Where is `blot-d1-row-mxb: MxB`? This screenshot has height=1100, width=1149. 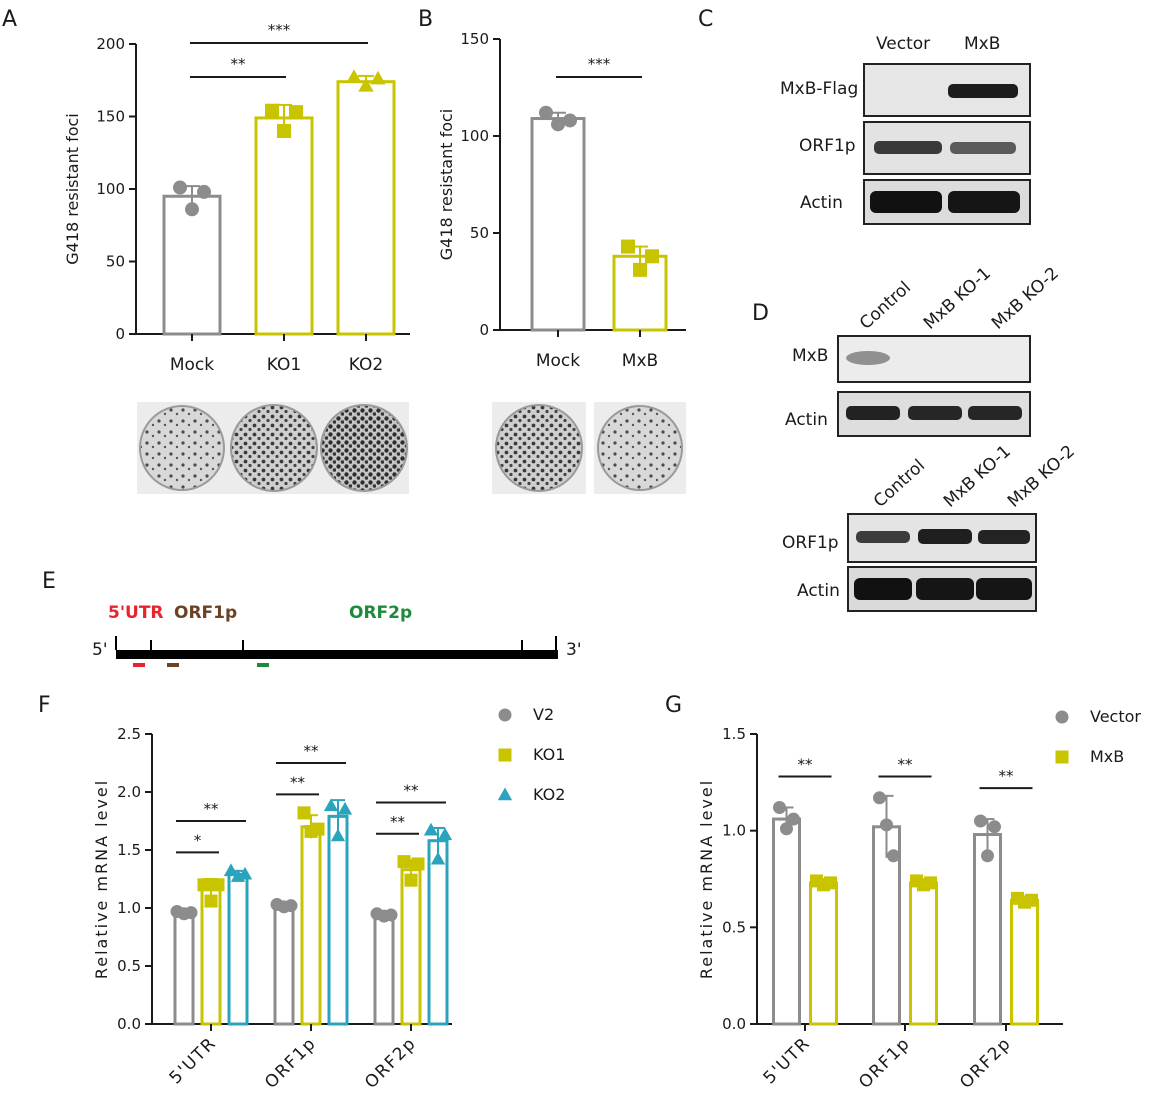 blot-d1-row-mxb: MxB is located at coordinates (810, 356).